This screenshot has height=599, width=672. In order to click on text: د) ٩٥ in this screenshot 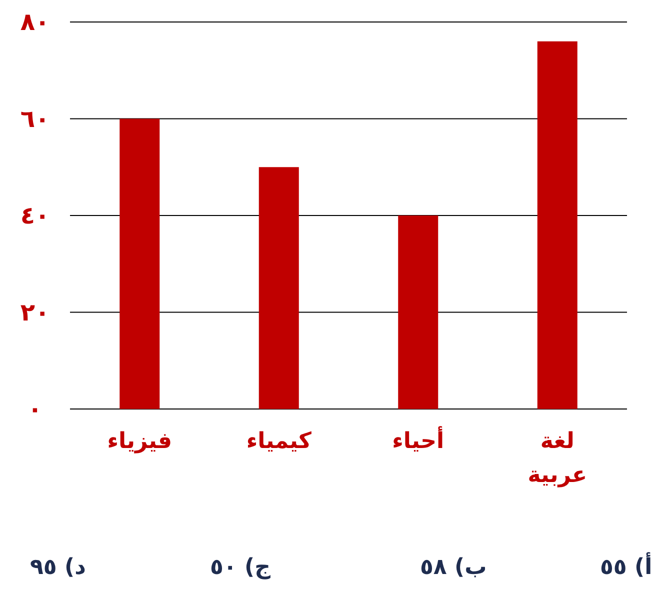, I will do `click(58, 567)`.